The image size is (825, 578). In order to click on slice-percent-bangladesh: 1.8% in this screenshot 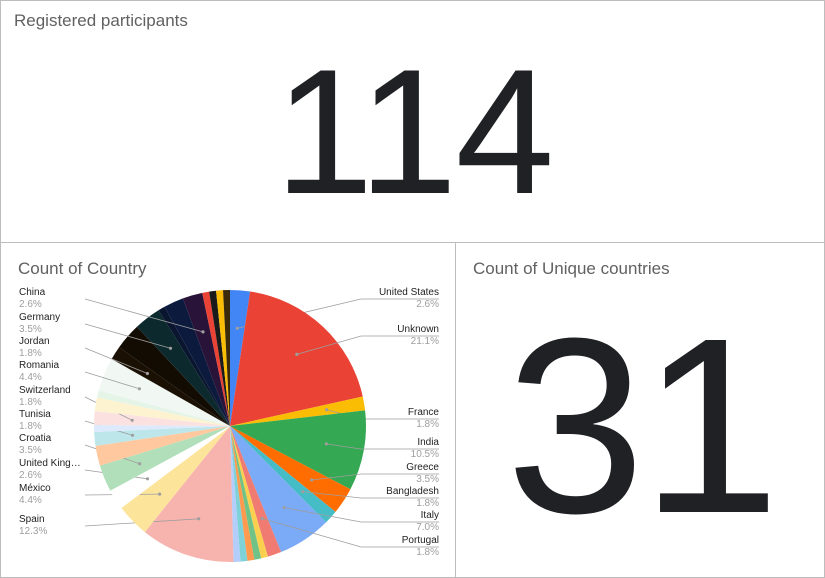, I will do `click(427, 503)`.